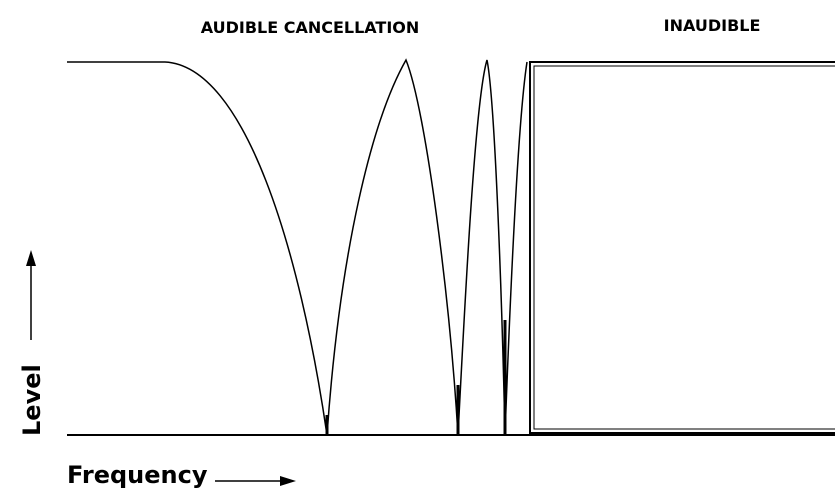 The width and height of the screenshot is (835, 497). What do you see at coordinates (712, 25) in the screenshot?
I see `inaudible-label: INAUDIBLE` at bounding box center [712, 25].